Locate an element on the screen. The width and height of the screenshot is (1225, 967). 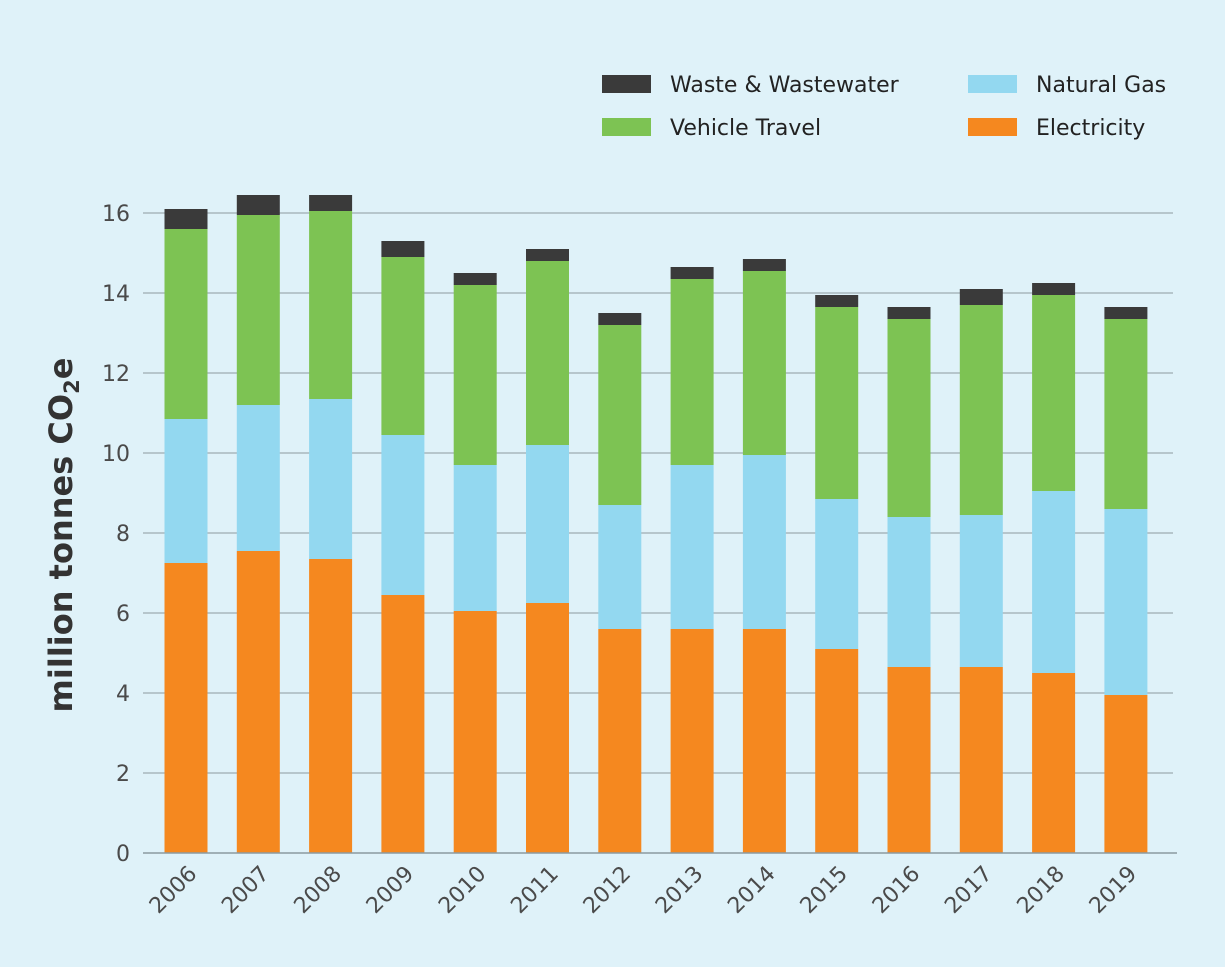
x-tick-label: 2008 is located at coordinates (318, 890).